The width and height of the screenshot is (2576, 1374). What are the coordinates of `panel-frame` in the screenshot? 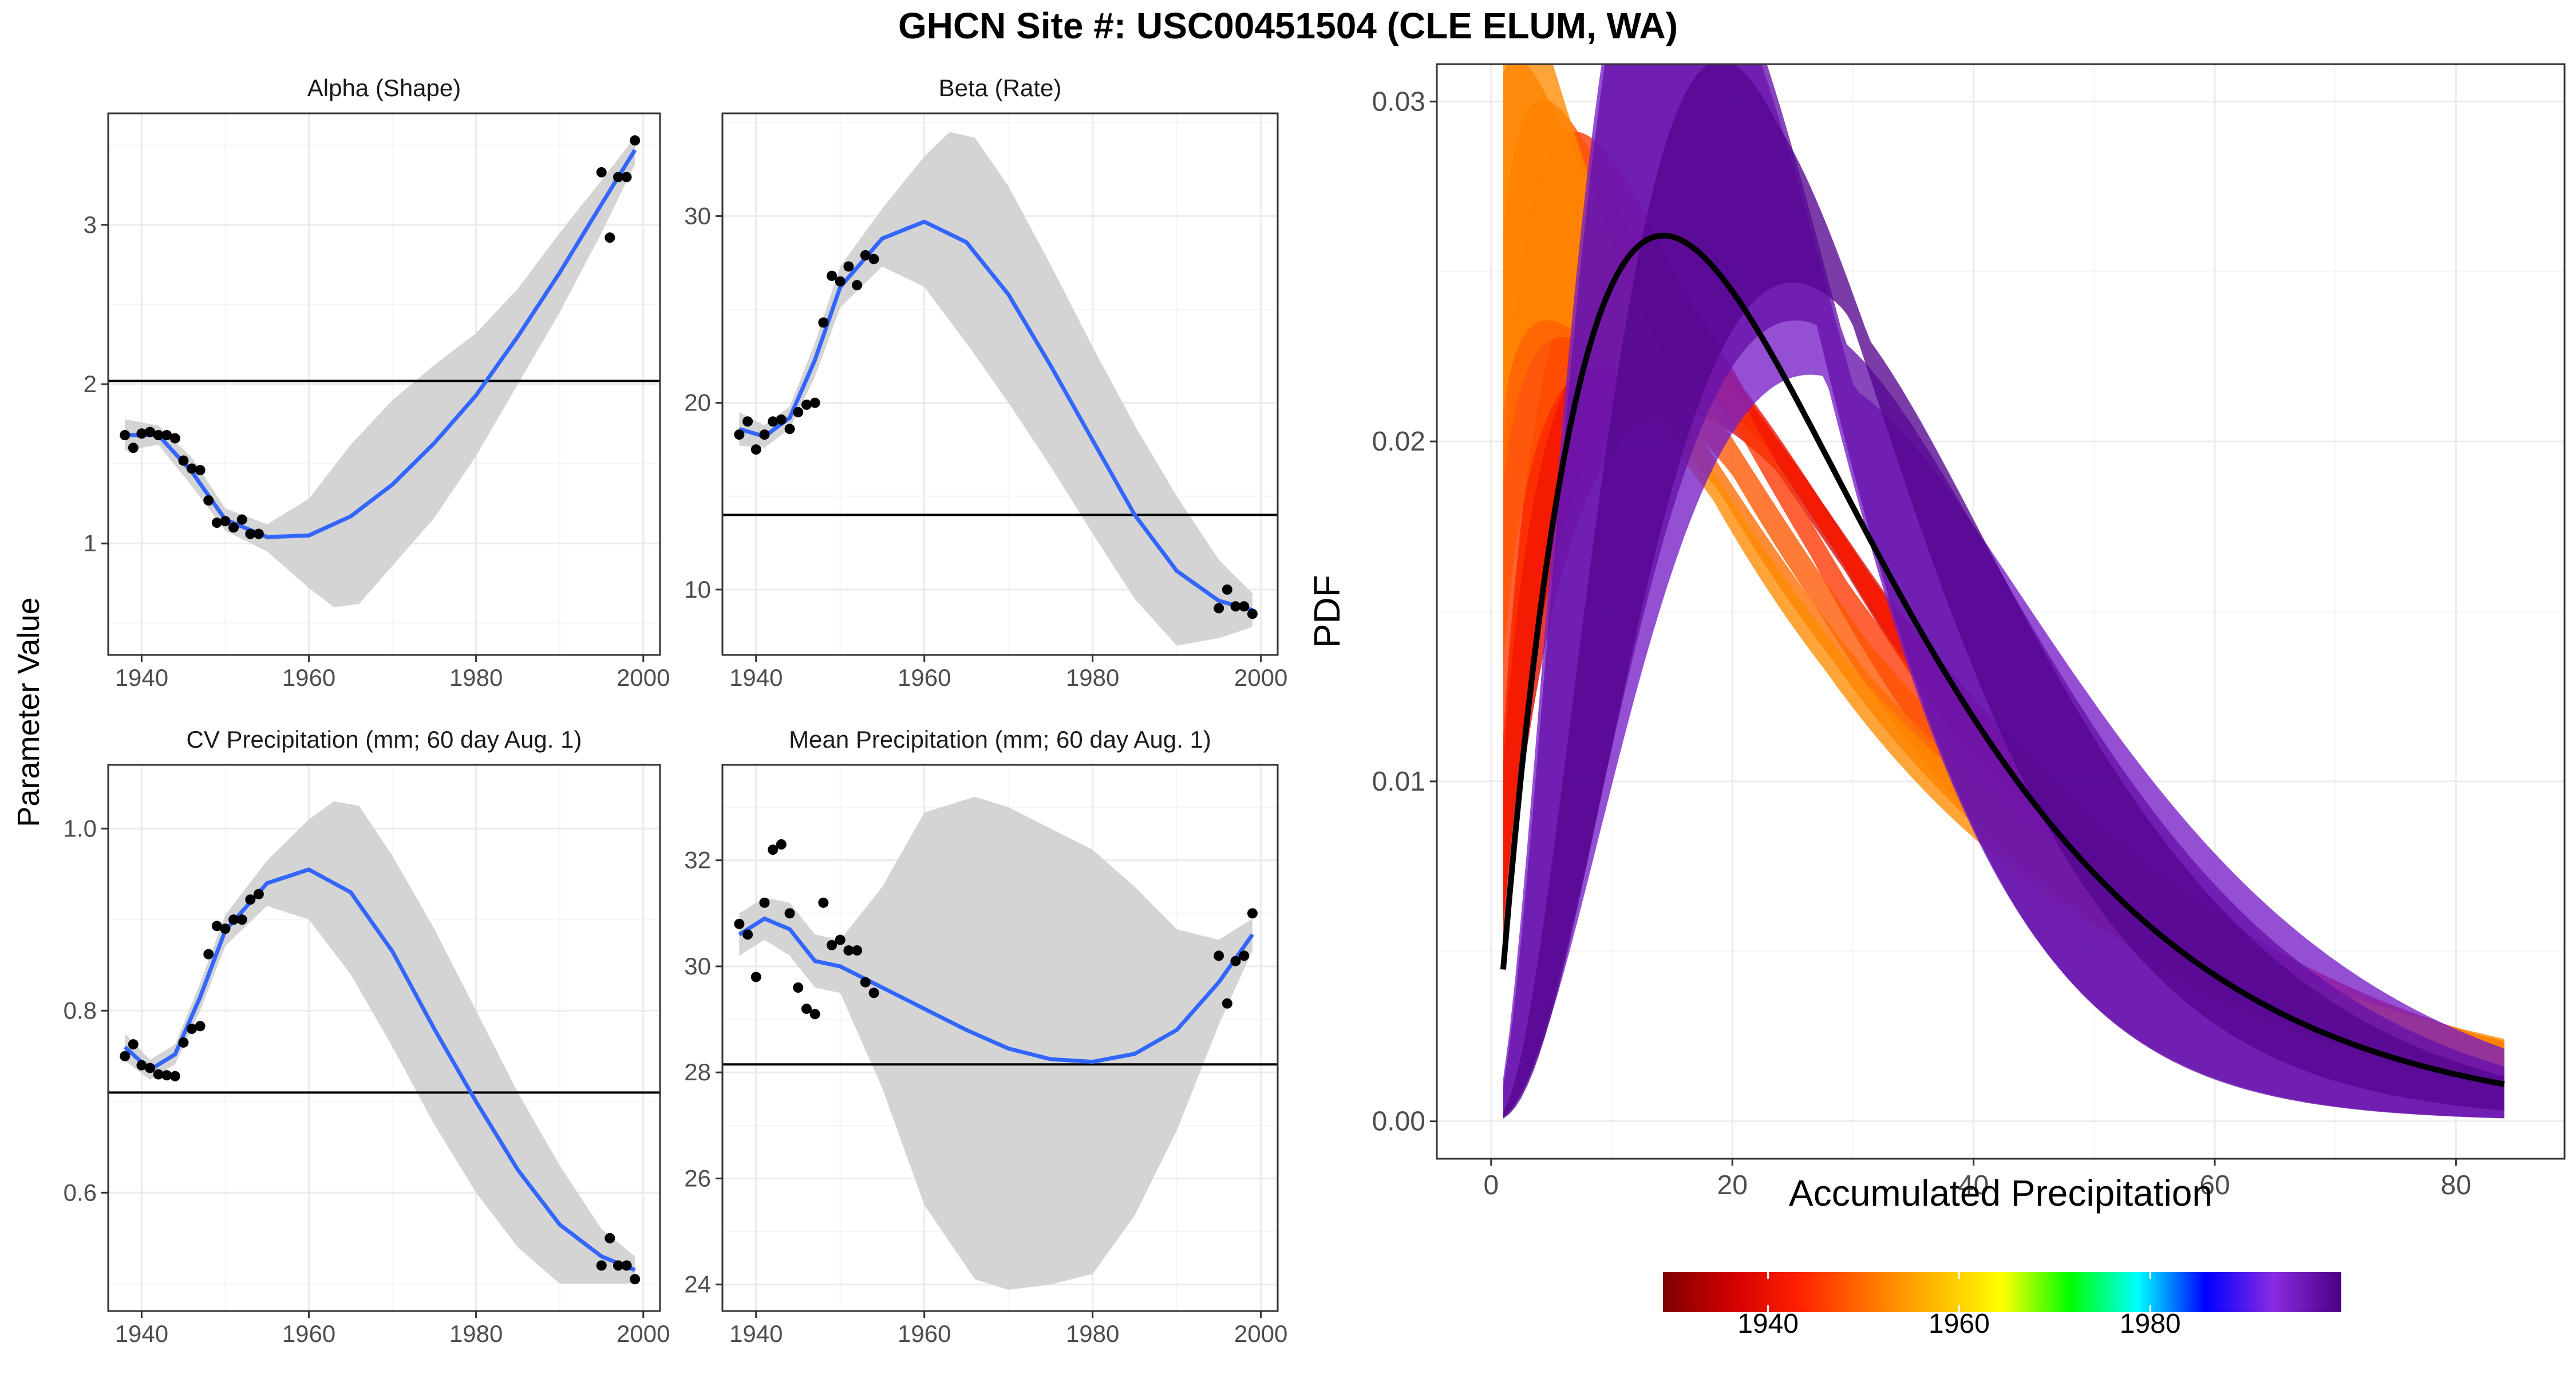 It's located at (1000, 1038).